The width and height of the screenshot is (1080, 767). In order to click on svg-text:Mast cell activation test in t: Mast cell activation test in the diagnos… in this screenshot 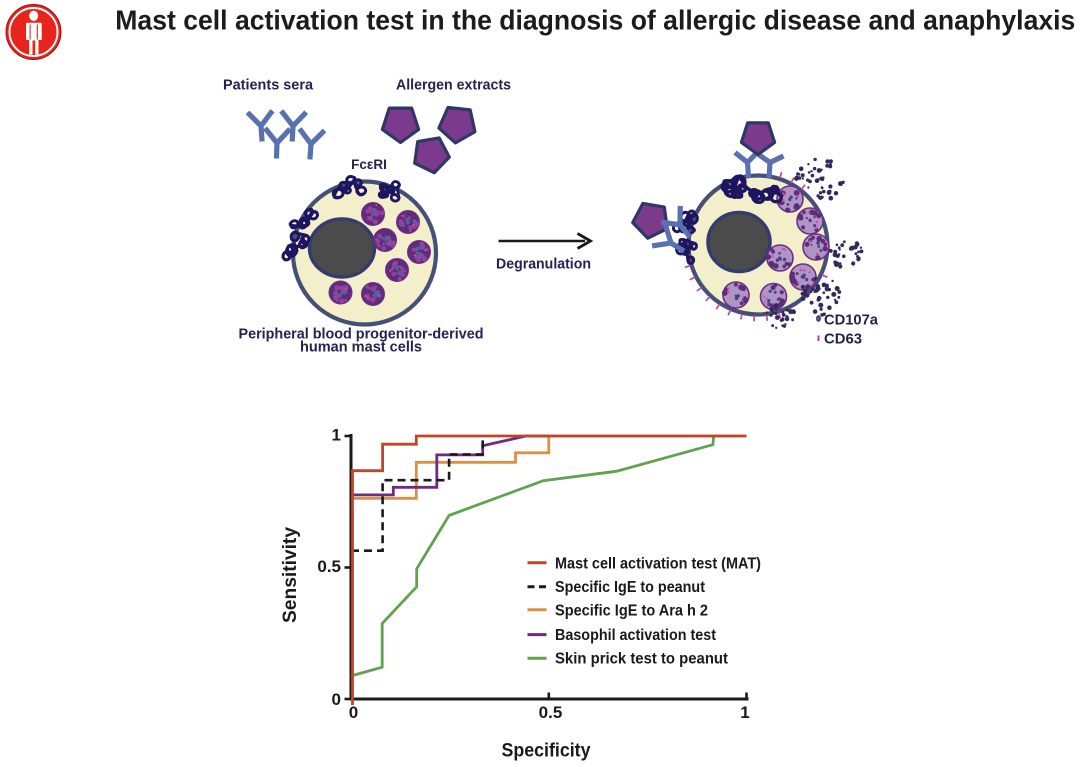, I will do `click(595, 20)`.